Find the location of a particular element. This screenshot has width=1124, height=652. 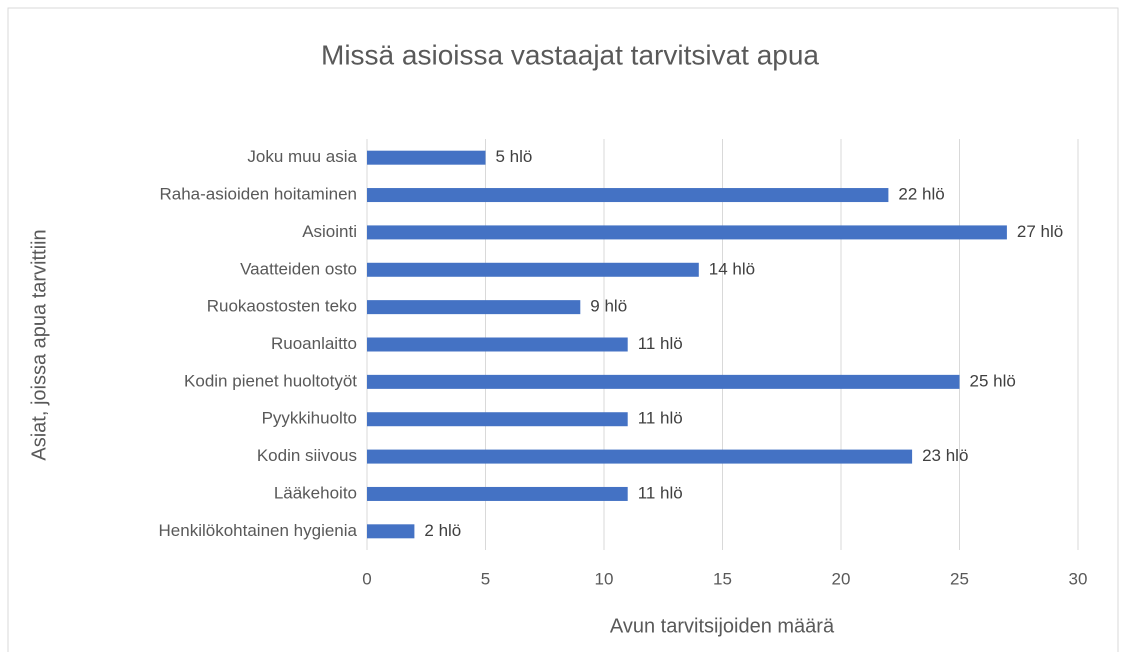

x-tick-label: 0 is located at coordinates (366, 578).